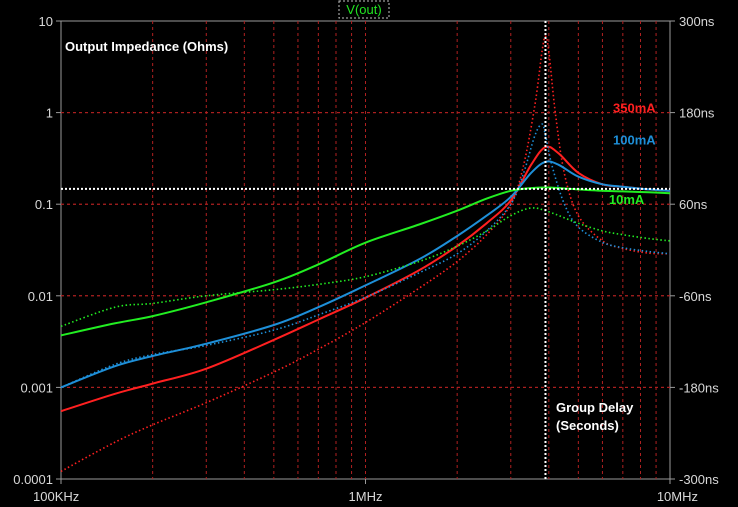  What do you see at coordinates (146, 46) in the screenshot?
I see `left-axis-annotation: Output Impedance (Ohms)` at bounding box center [146, 46].